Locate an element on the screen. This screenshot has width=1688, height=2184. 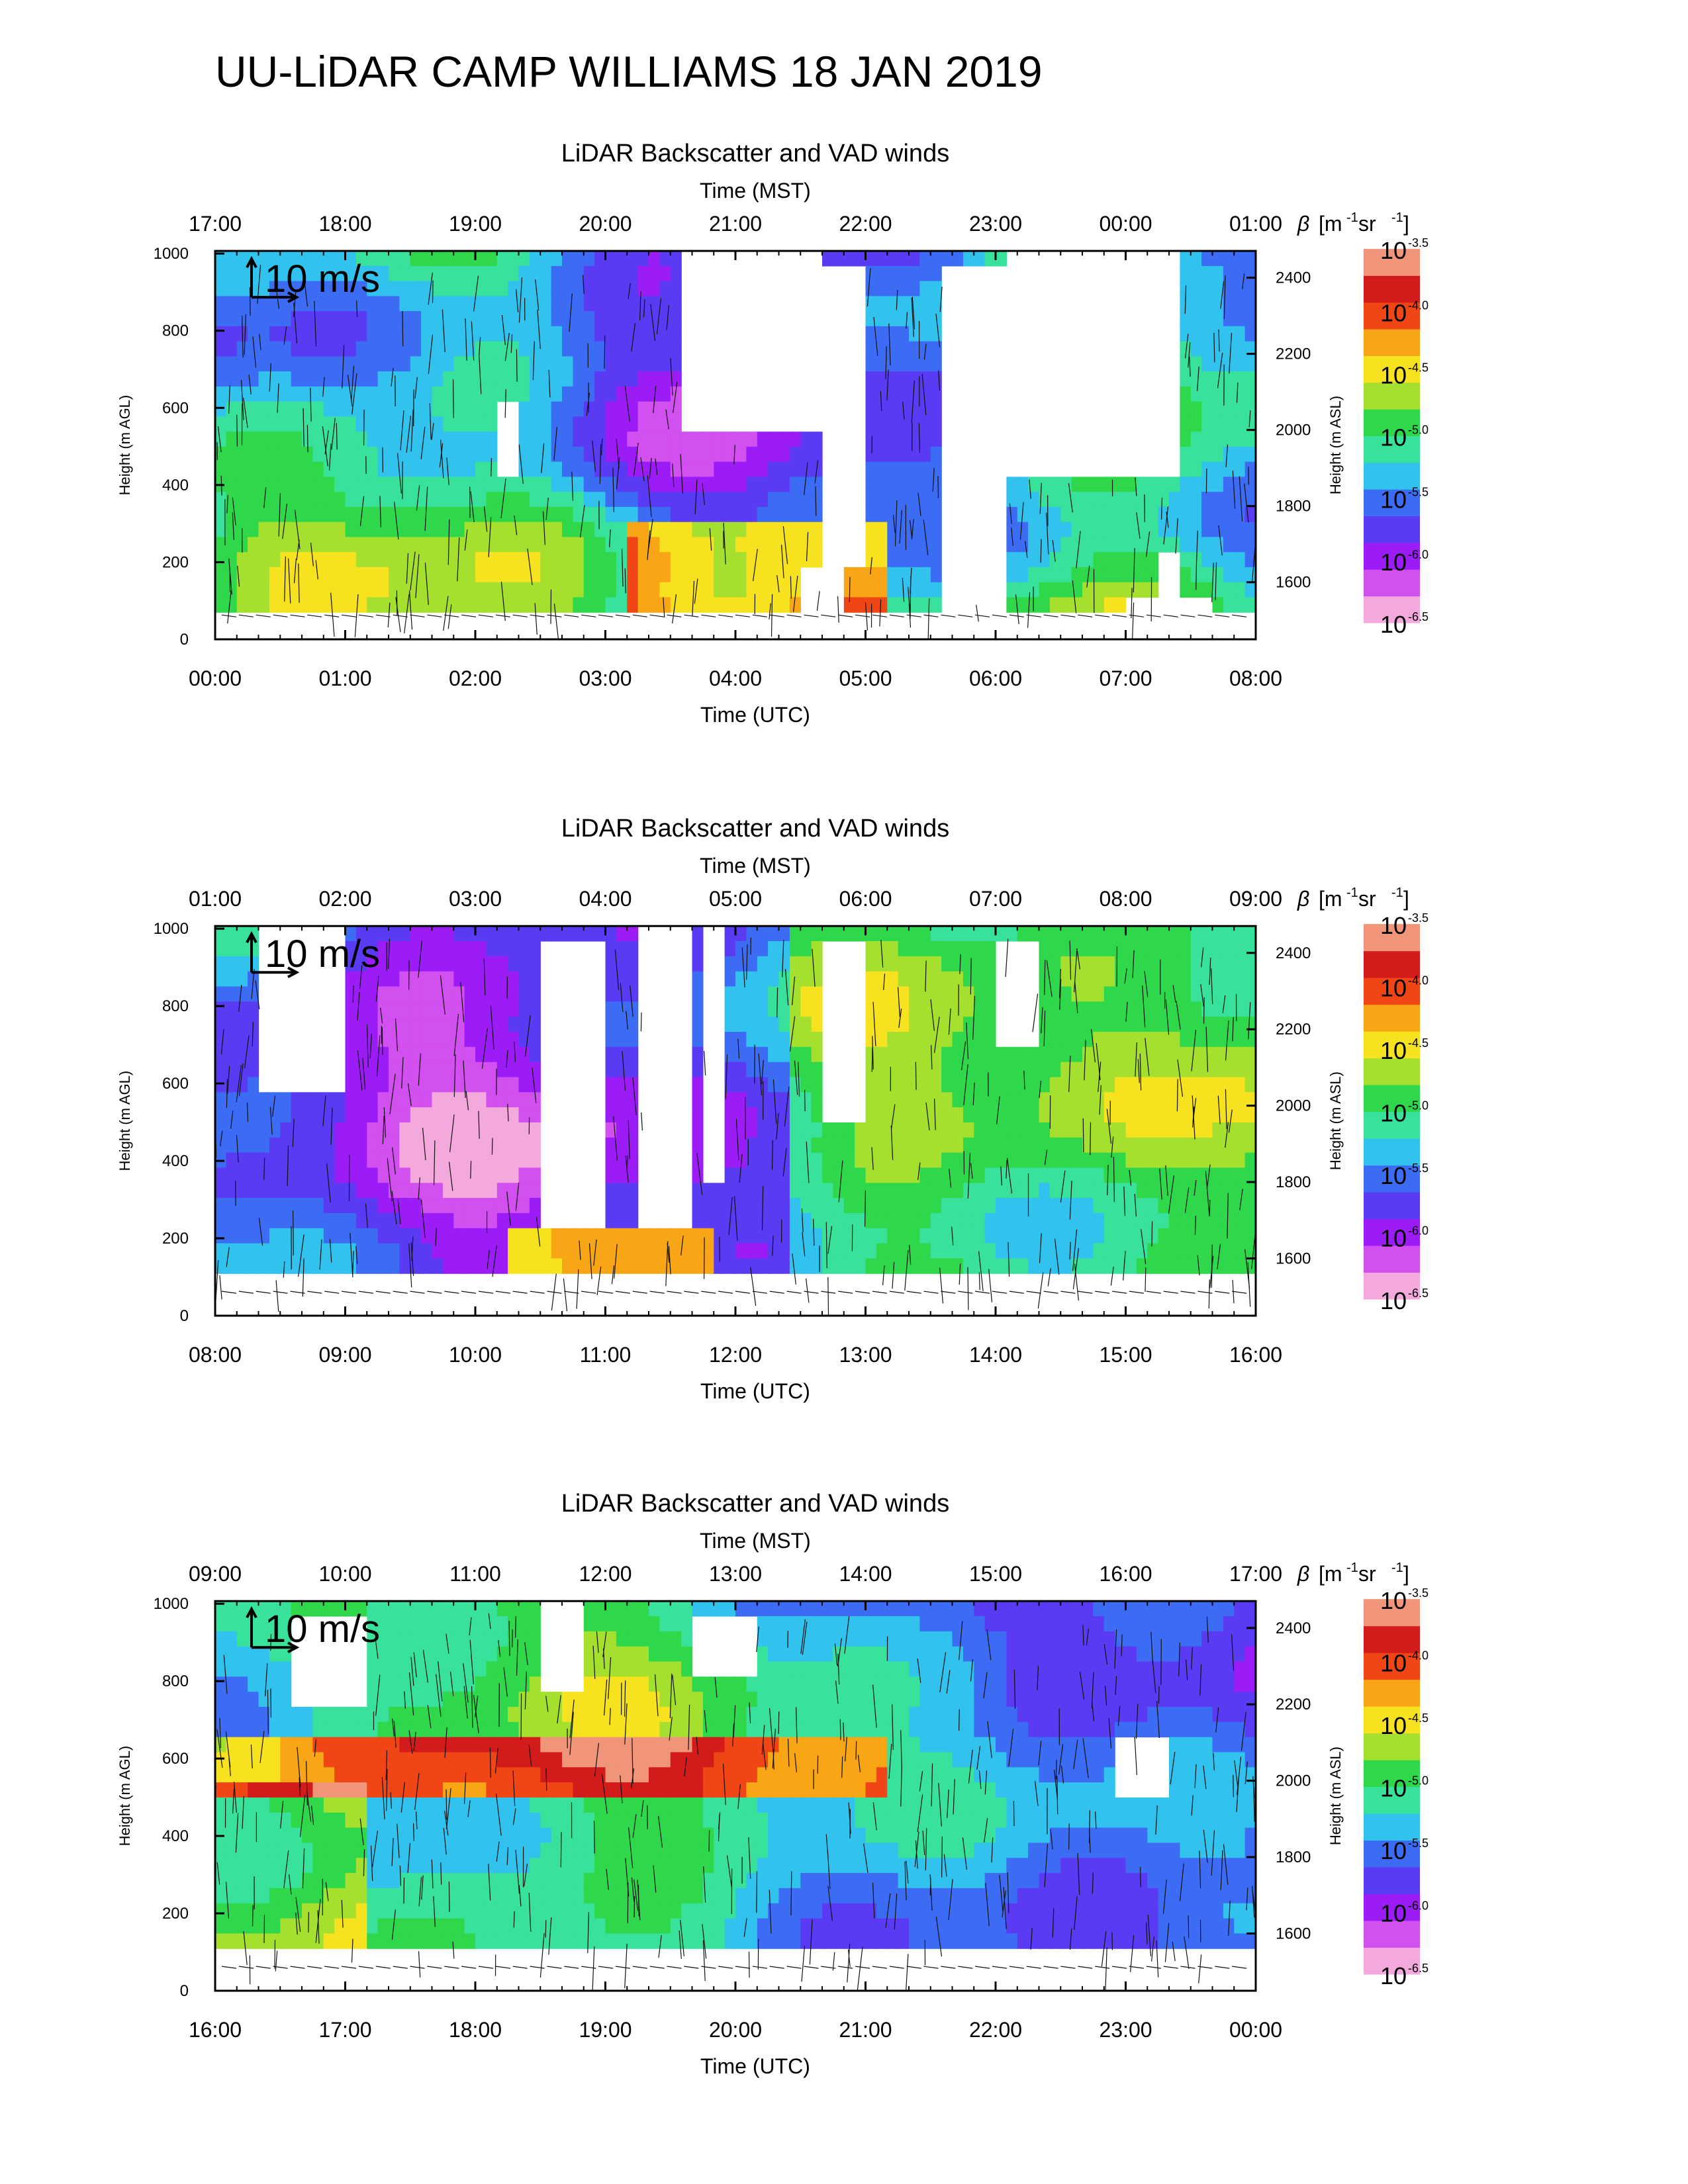
top-tick-label: 08:00 is located at coordinates (1125, 899).